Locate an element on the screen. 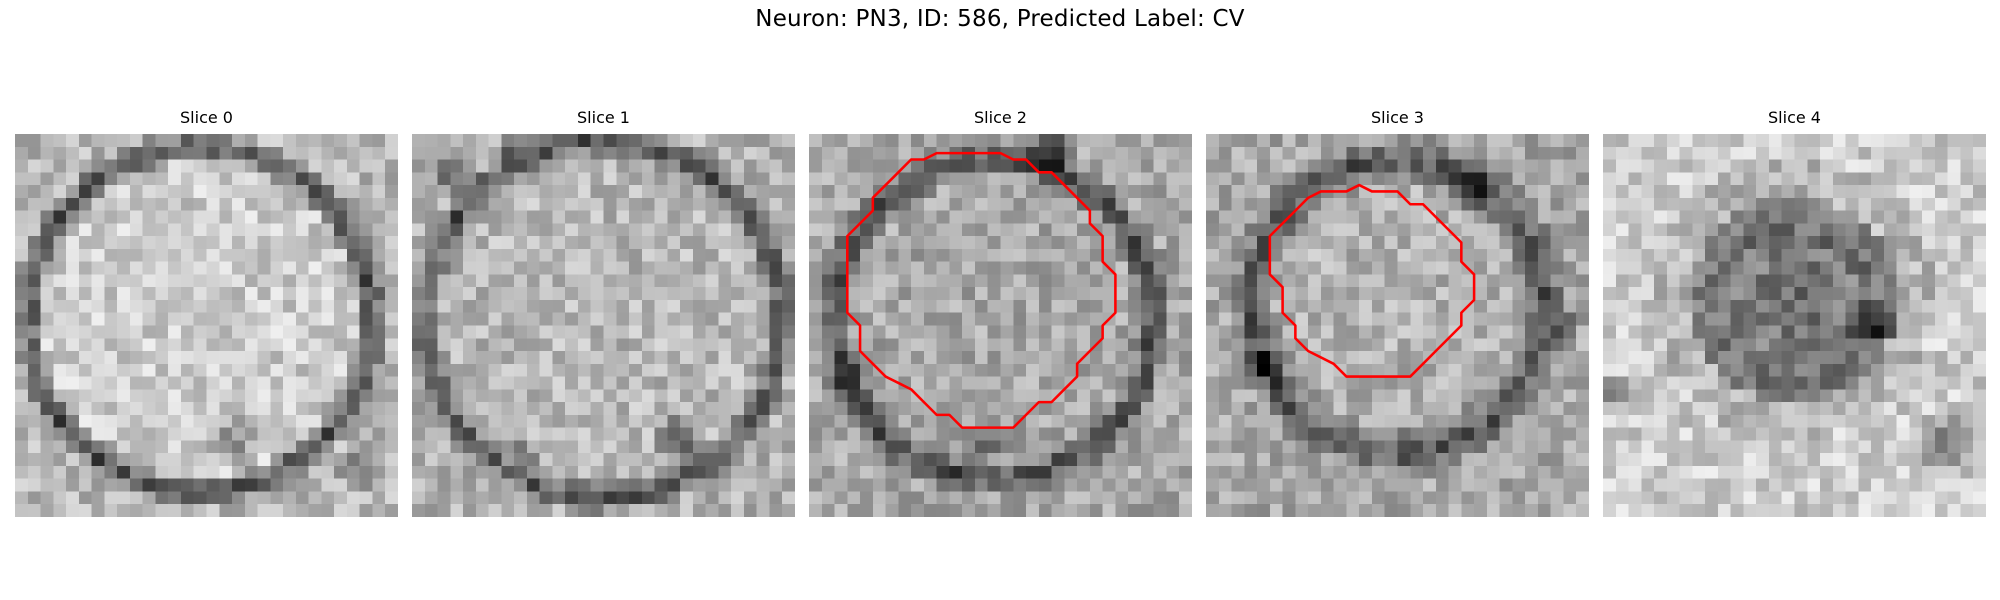 This screenshot has width=2000, height=600. slice-title-1: Slice 1 is located at coordinates (603, 117).